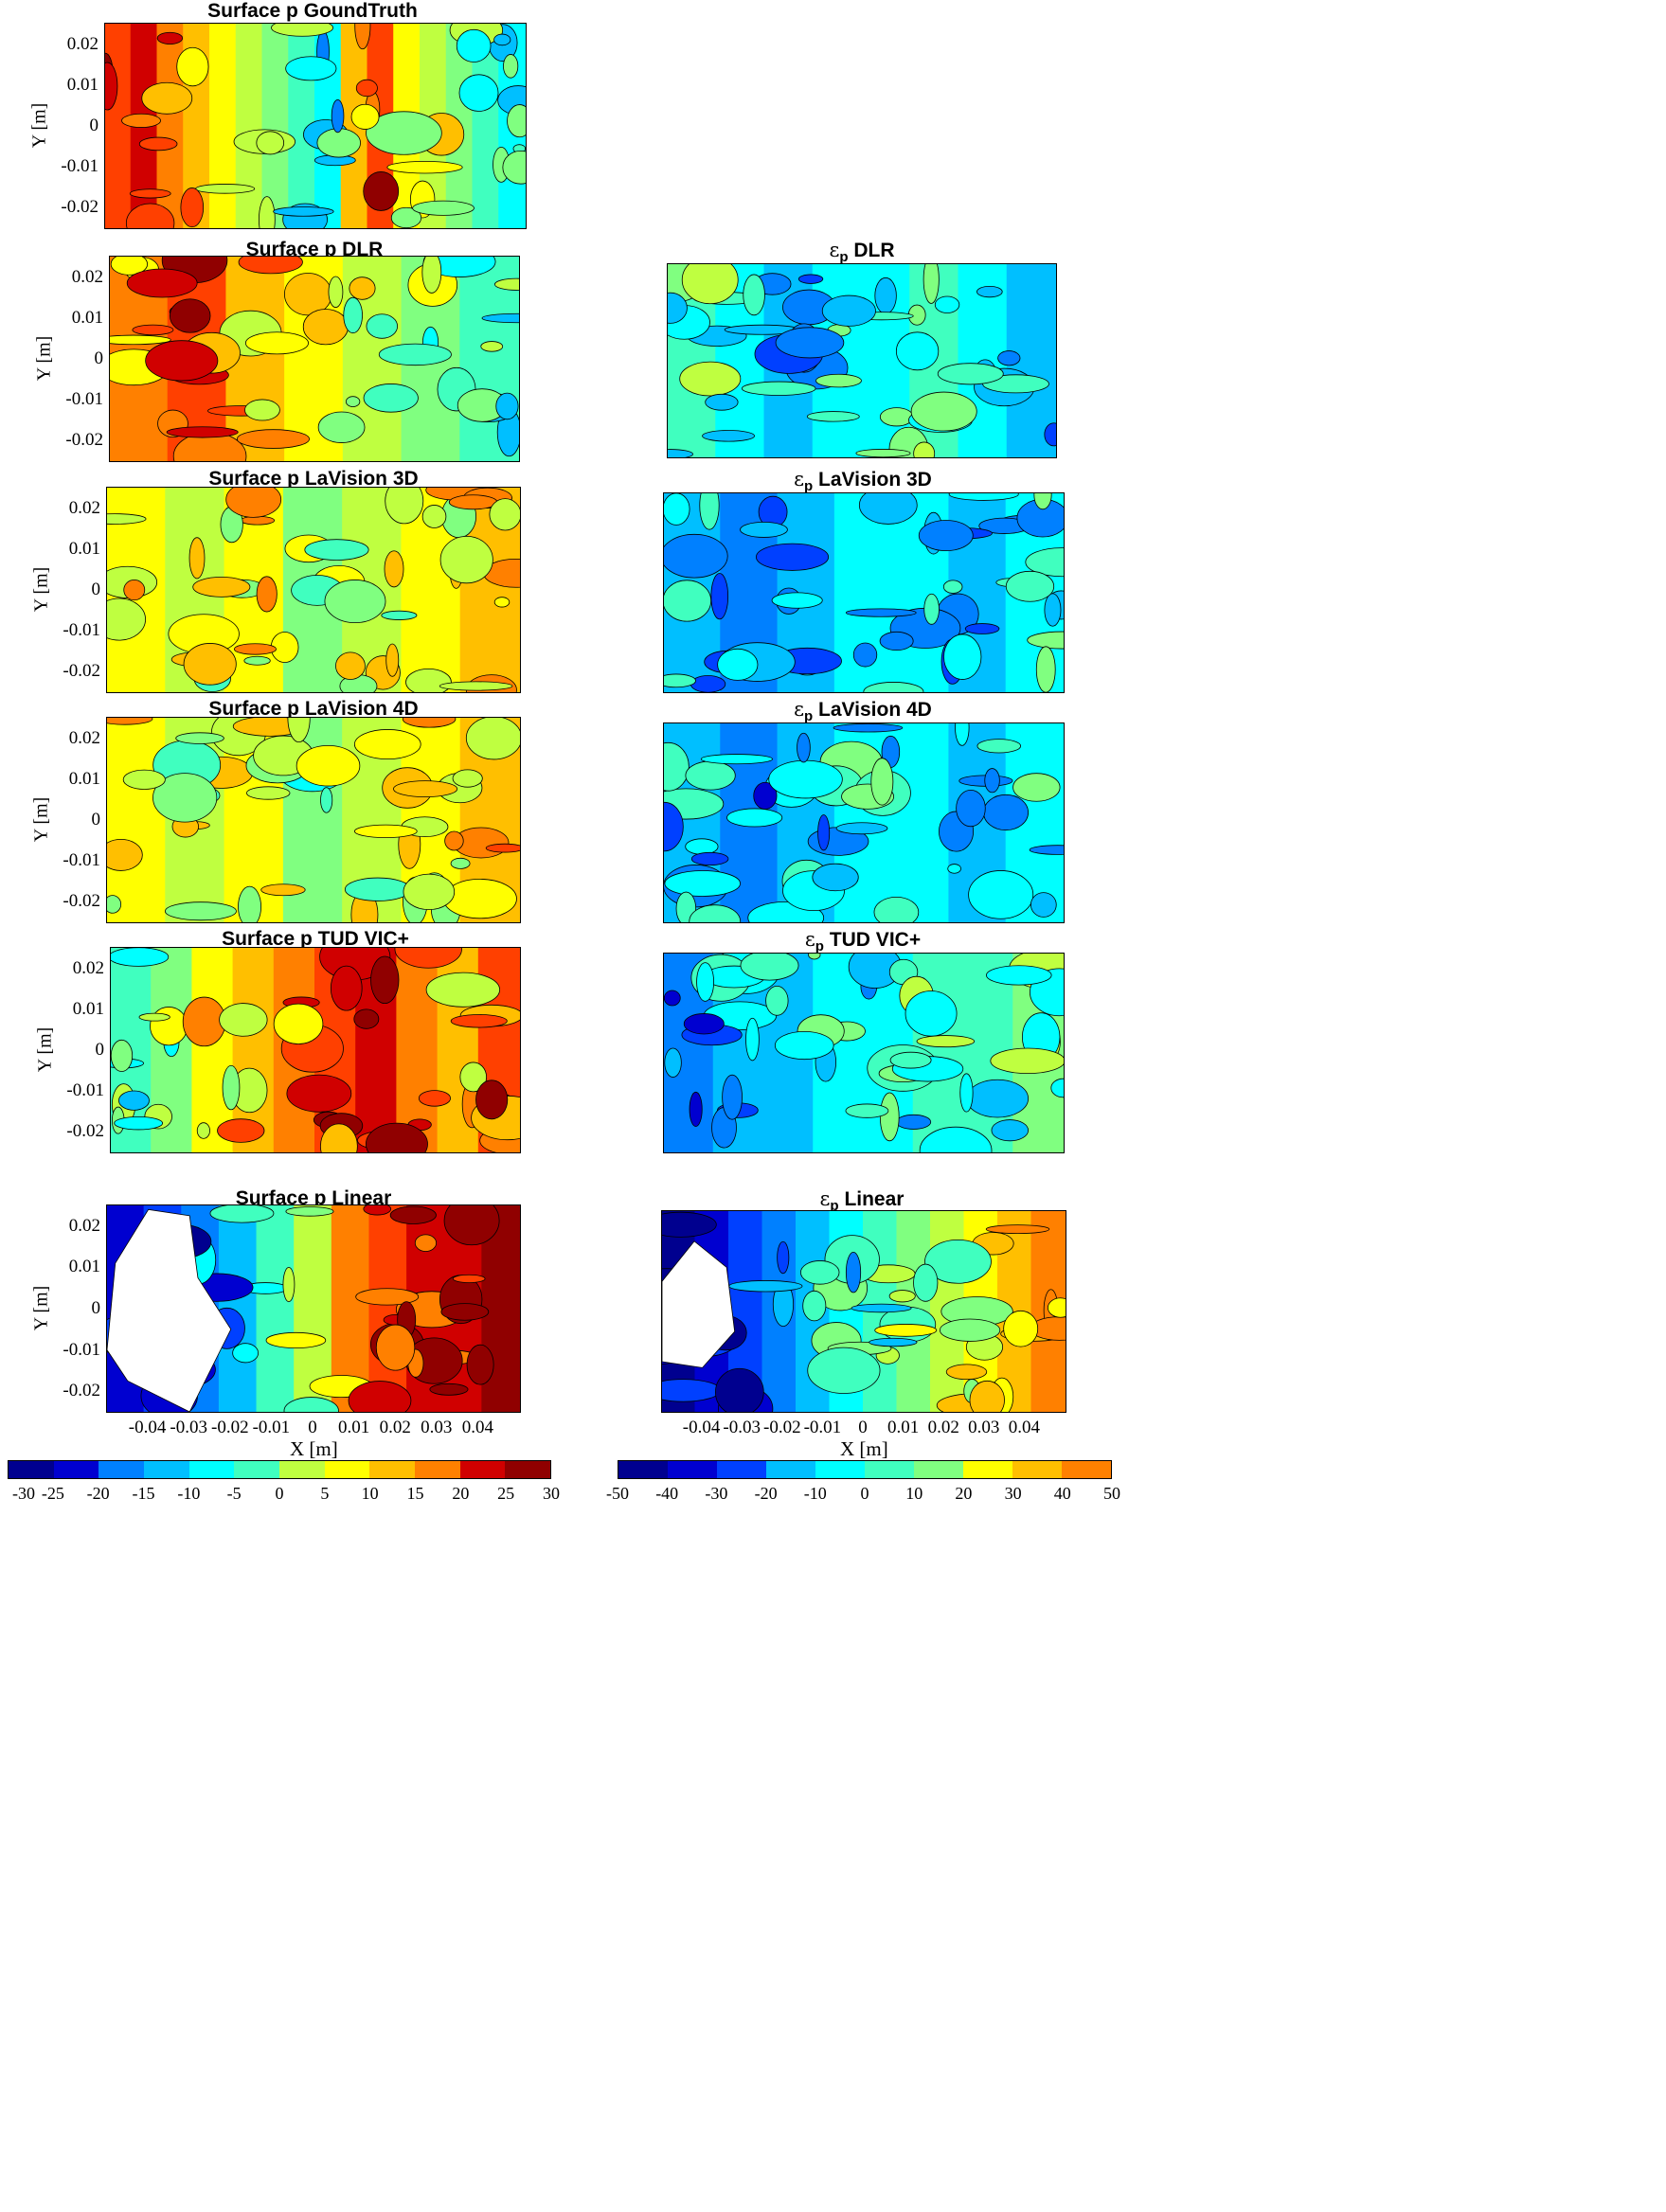 The image size is (1666, 2212). I want to click on x-tick-label: 0.04, so click(478, 1427).